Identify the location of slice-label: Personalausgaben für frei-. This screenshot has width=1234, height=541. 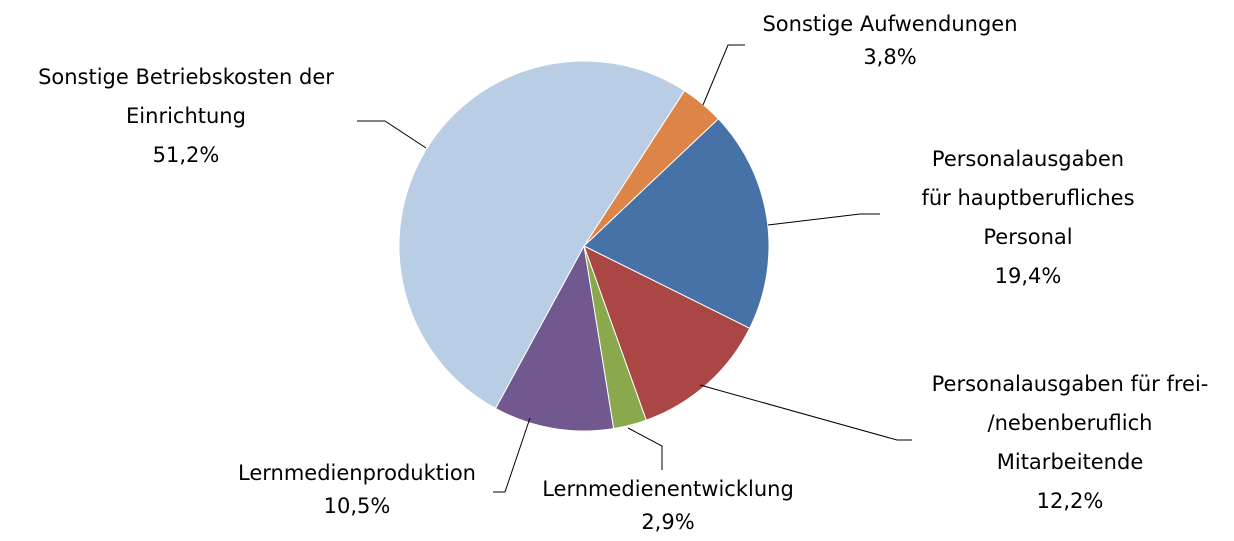
(1070, 384).